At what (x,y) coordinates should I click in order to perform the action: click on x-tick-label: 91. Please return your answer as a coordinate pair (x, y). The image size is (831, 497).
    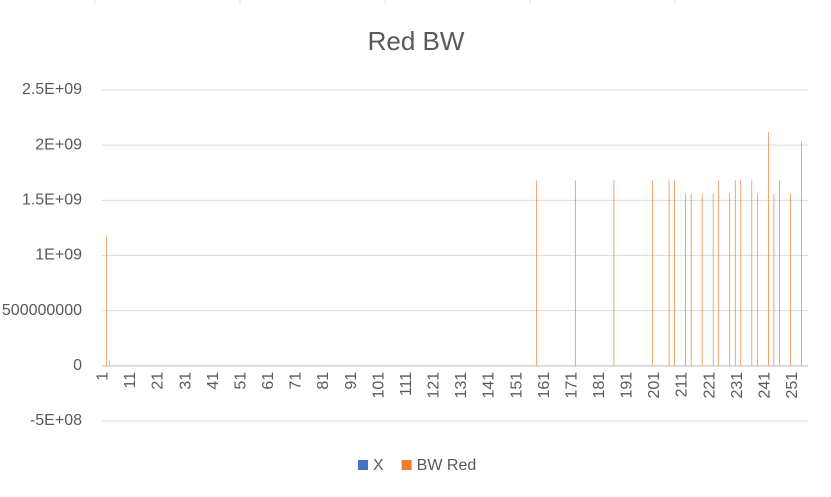
    Looking at the image, I should click on (351, 381).